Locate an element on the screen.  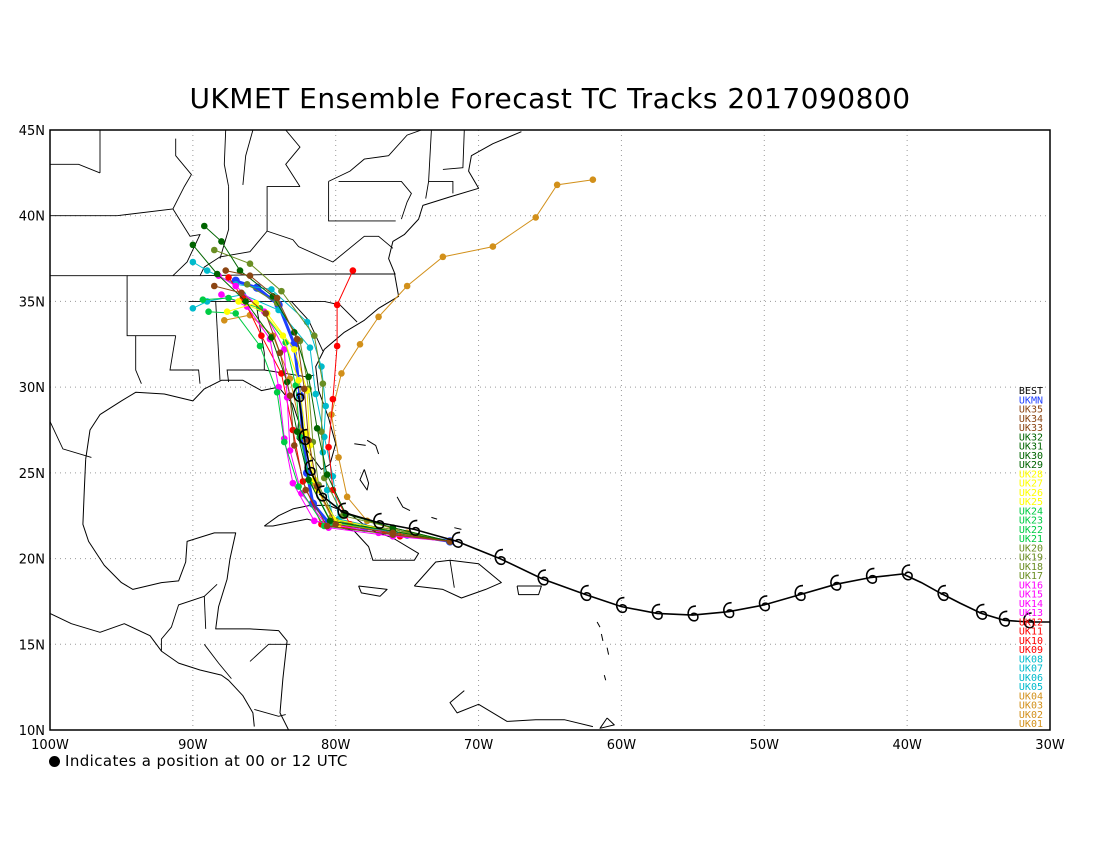
x-tick-label: 90W is located at coordinates (193, 745).